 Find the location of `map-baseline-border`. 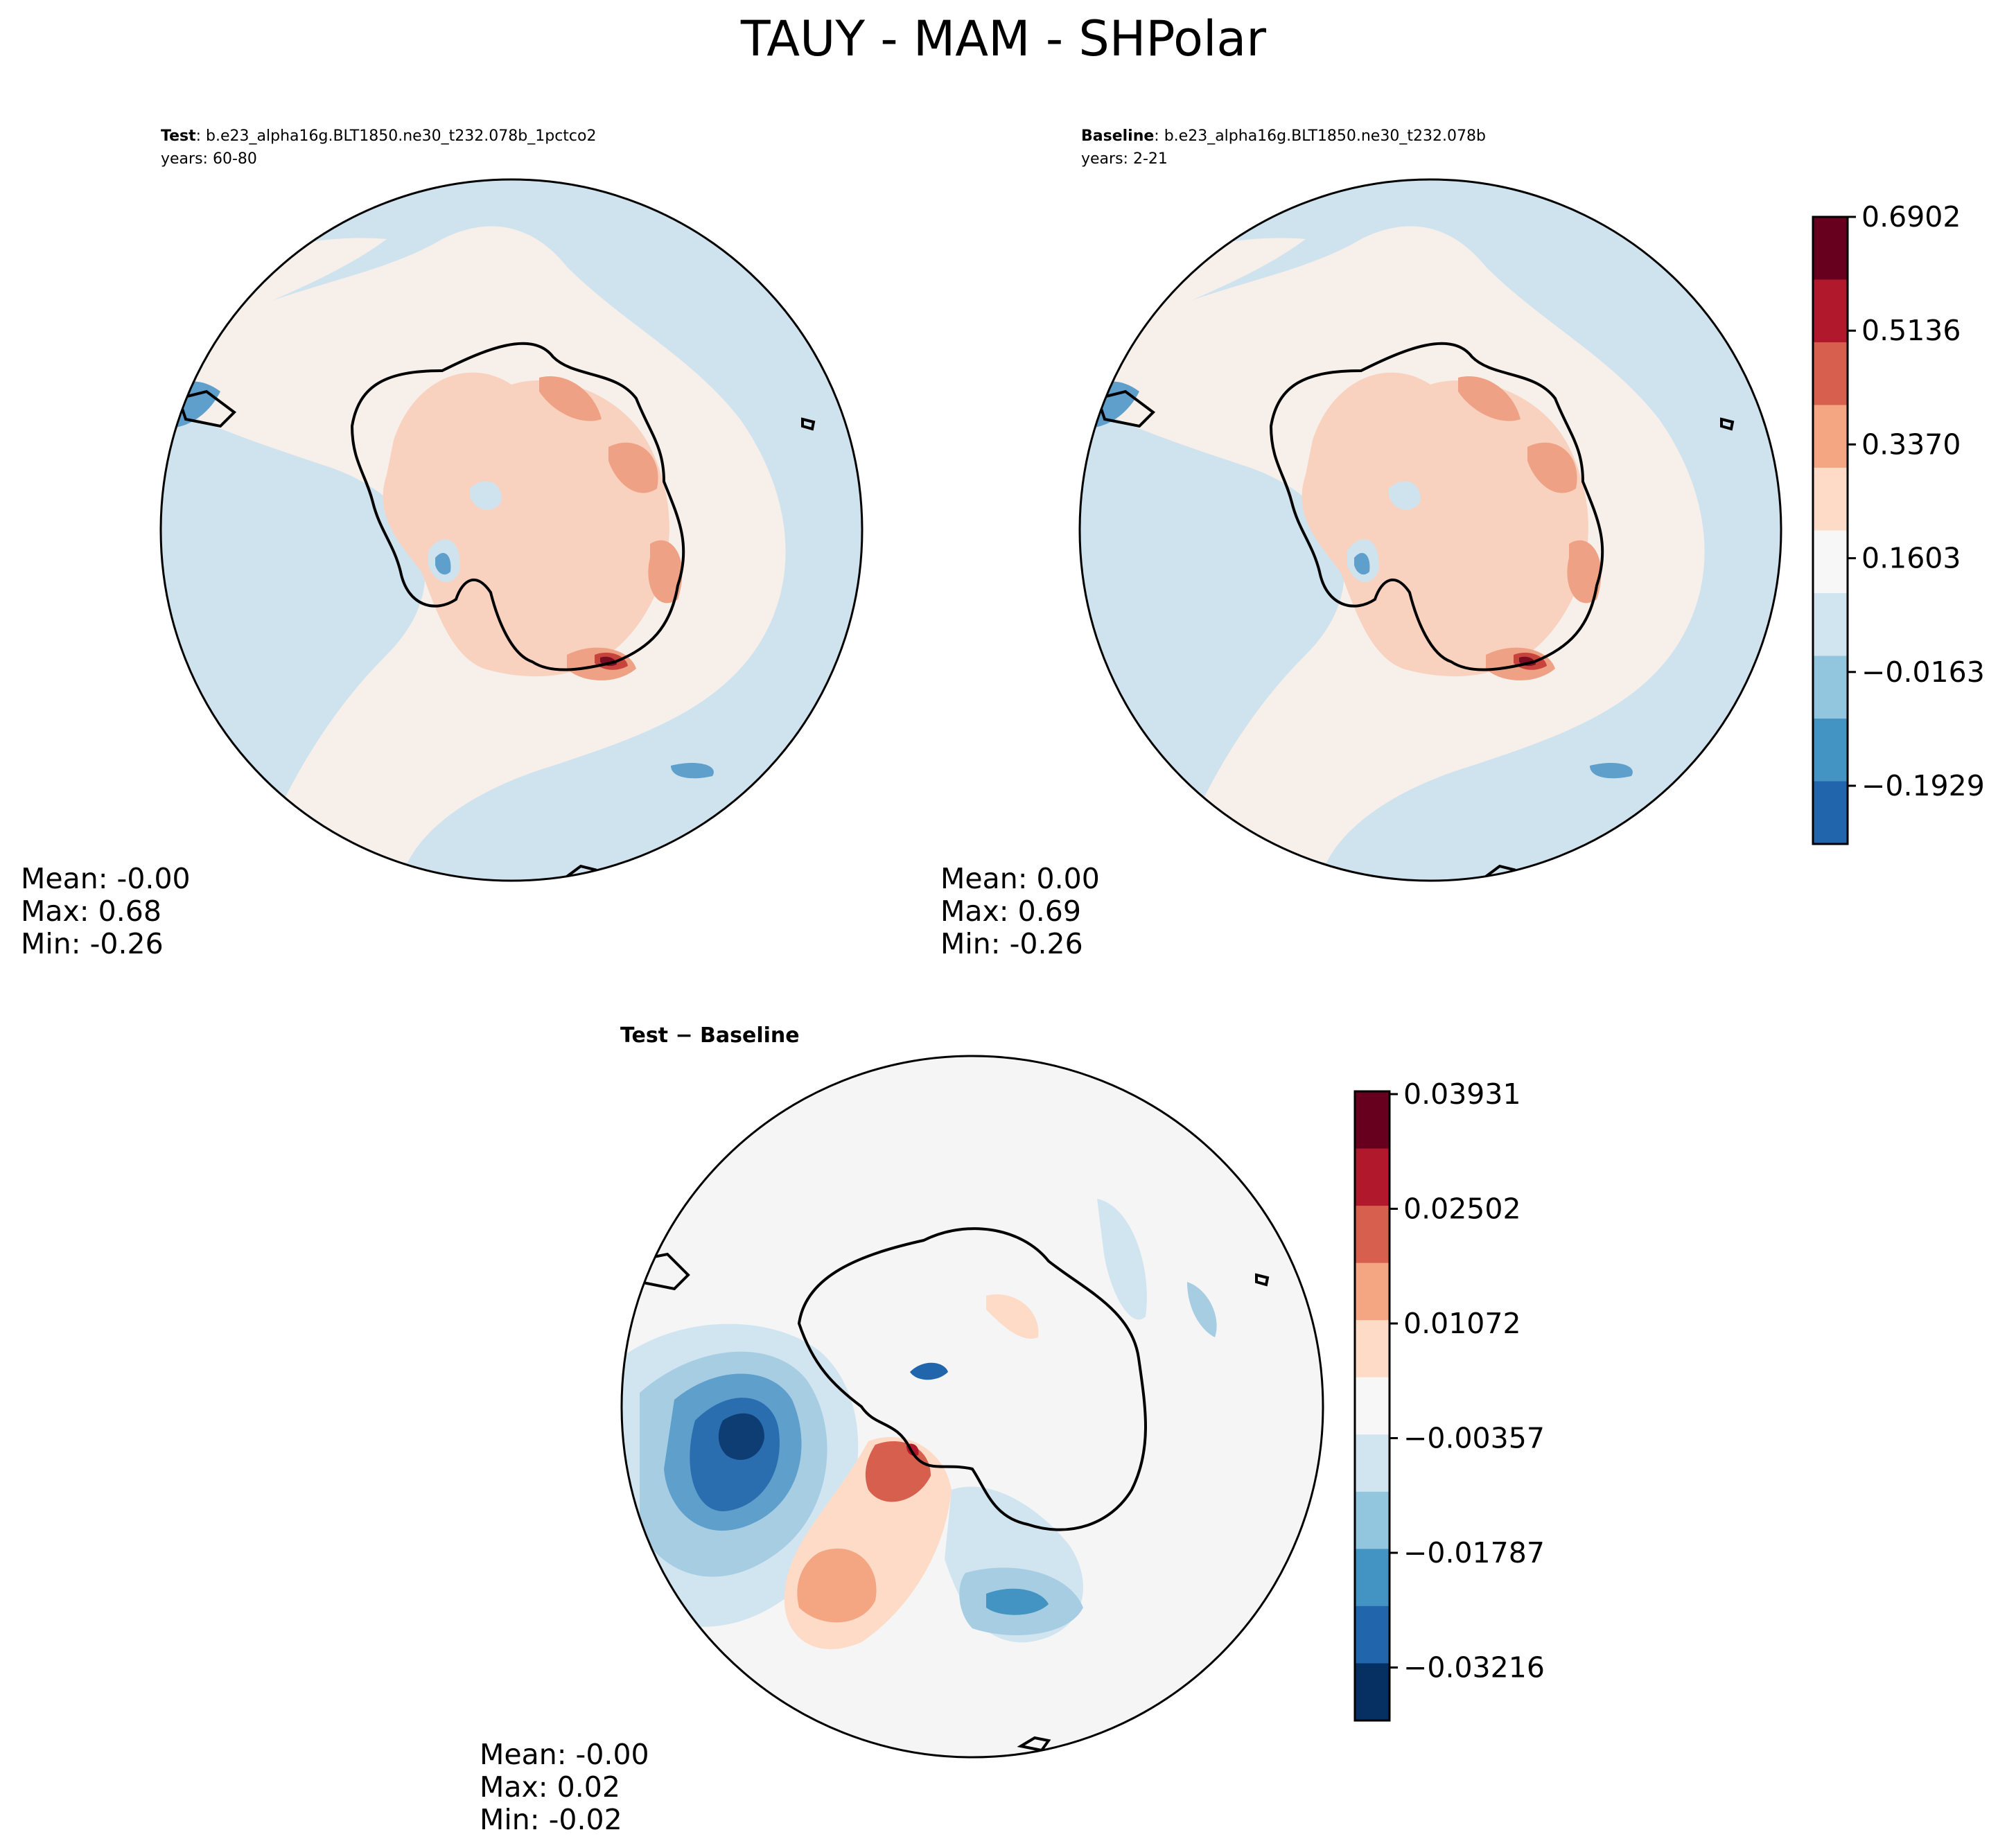

map-baseline-border is located at coordinates (1430, 530).